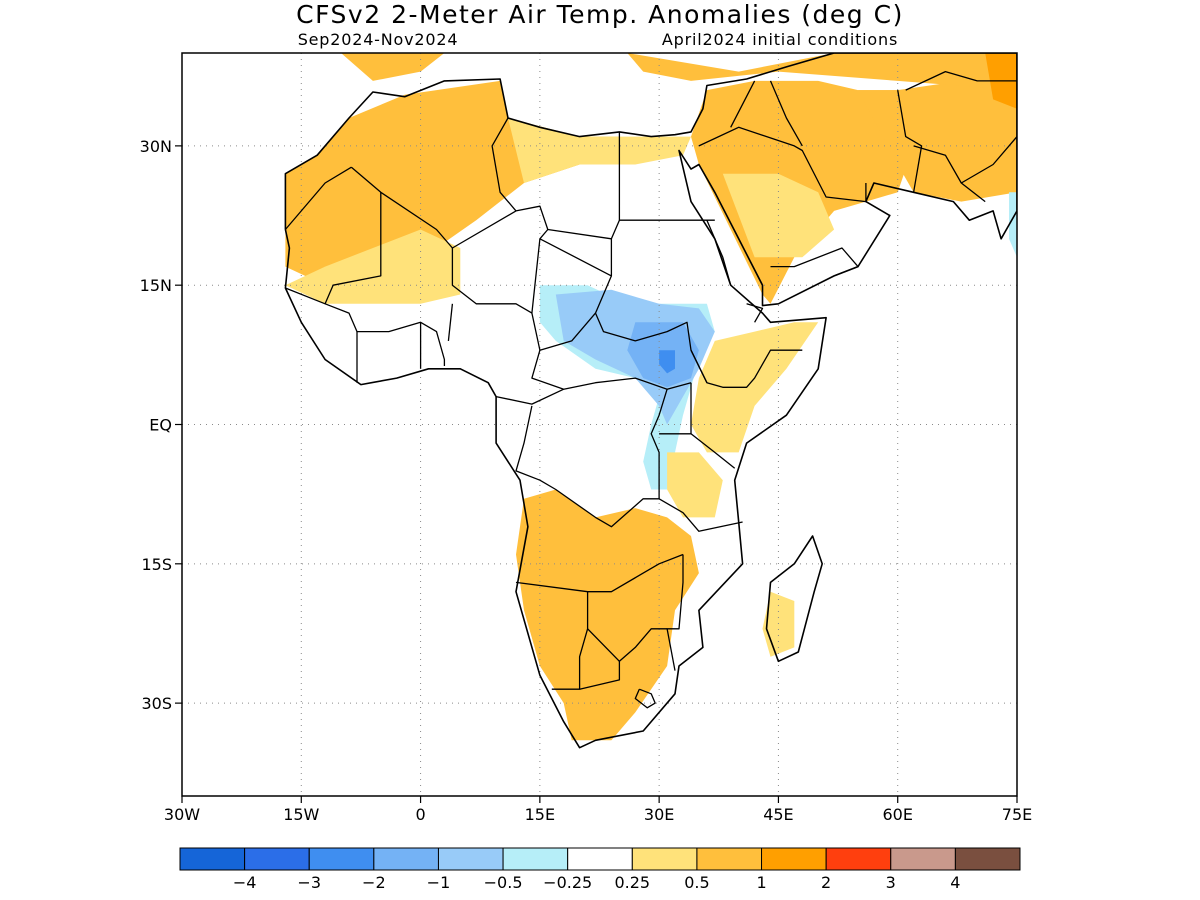 Image resolution: width=1200 pixels, height=900 pixels. What do you see at coordinates (245, 882) in the screenshot?
I see `colorbar-label: −4` at bounding box center [245, 882].